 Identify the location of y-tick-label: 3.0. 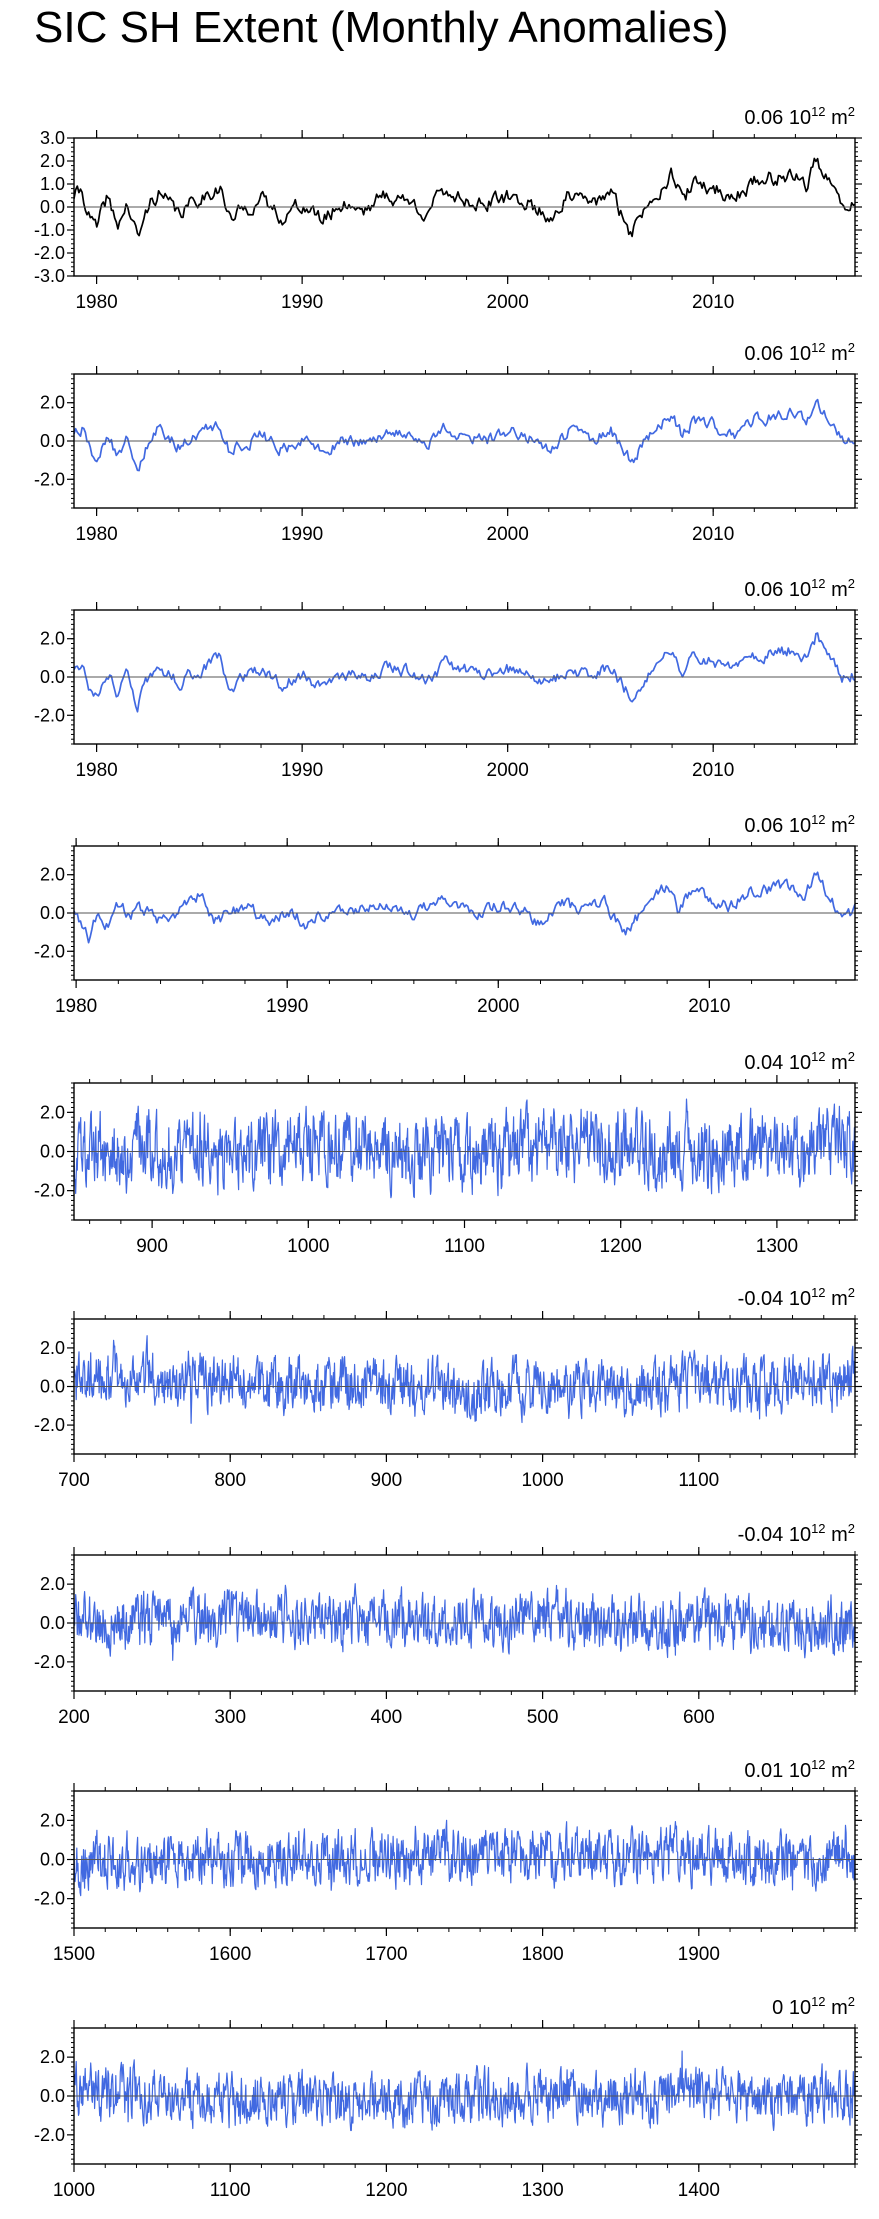
(52, 138).